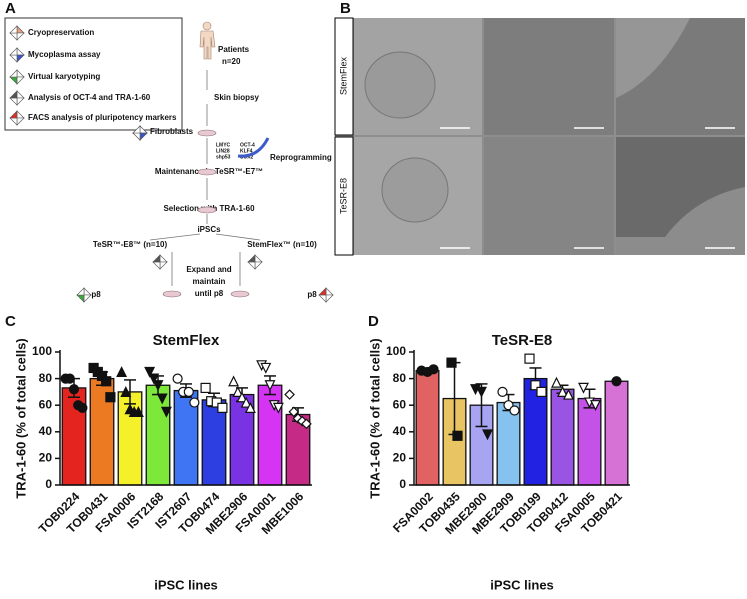 The image size is (747, 599). I want to click on legend-text: FACS analysis of pluripotency markers, so click(102, 117).